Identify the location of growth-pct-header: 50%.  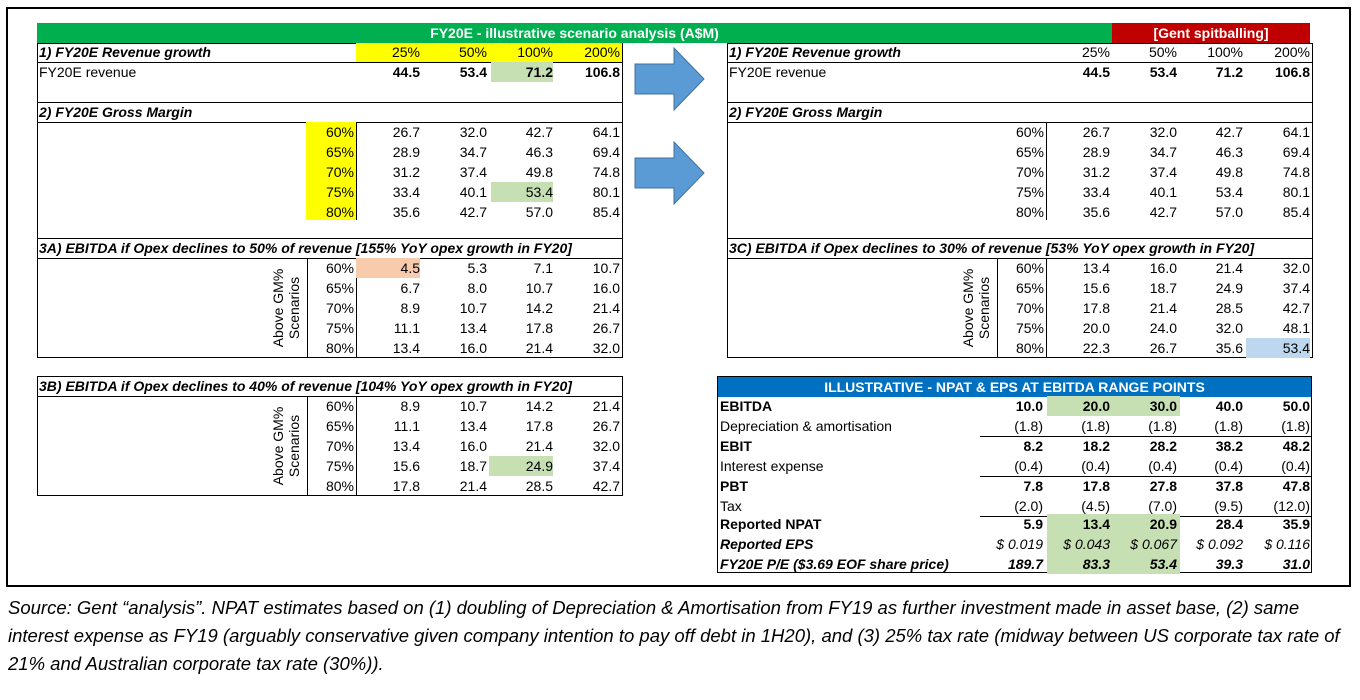
(1162, 52).